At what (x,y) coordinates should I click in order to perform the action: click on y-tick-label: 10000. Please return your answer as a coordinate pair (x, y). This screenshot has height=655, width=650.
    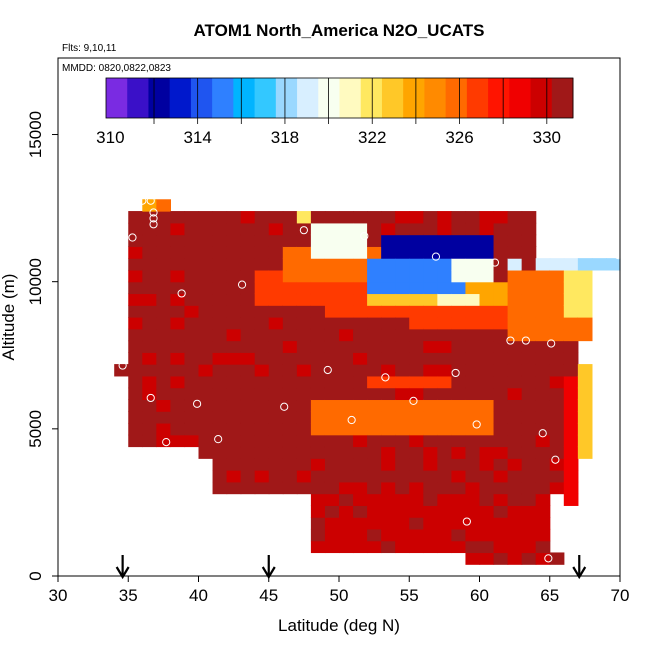
    Looking at the image, I should click on (35, 281).